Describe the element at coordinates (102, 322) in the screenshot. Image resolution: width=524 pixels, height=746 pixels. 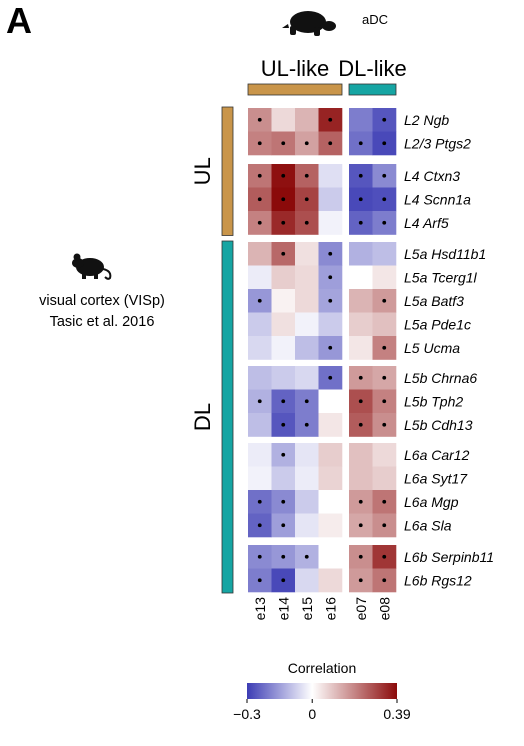
I see `source-line-2: Tasic et al. 2016` at that location.